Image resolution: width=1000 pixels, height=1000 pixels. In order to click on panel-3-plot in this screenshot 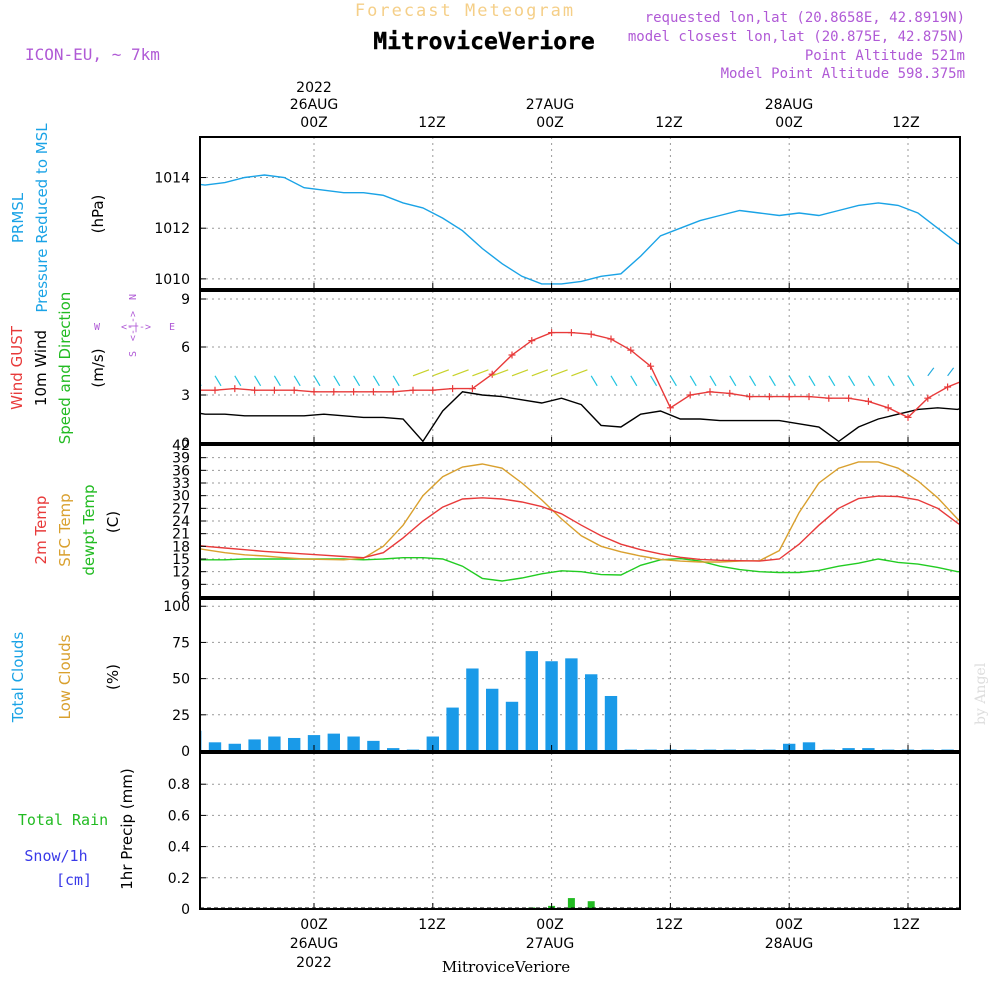, I will do `click(580, 521)`.